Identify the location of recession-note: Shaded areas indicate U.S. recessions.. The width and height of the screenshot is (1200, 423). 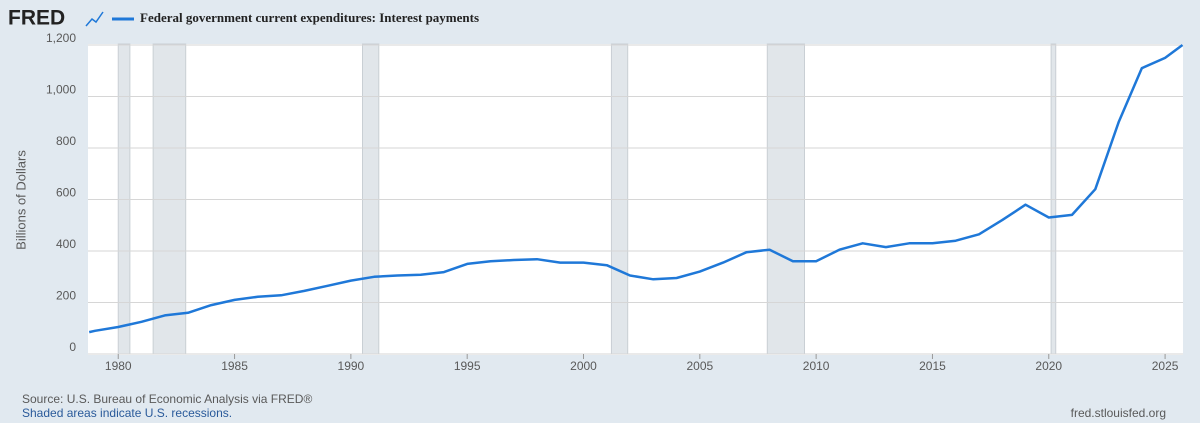
(127, 413).